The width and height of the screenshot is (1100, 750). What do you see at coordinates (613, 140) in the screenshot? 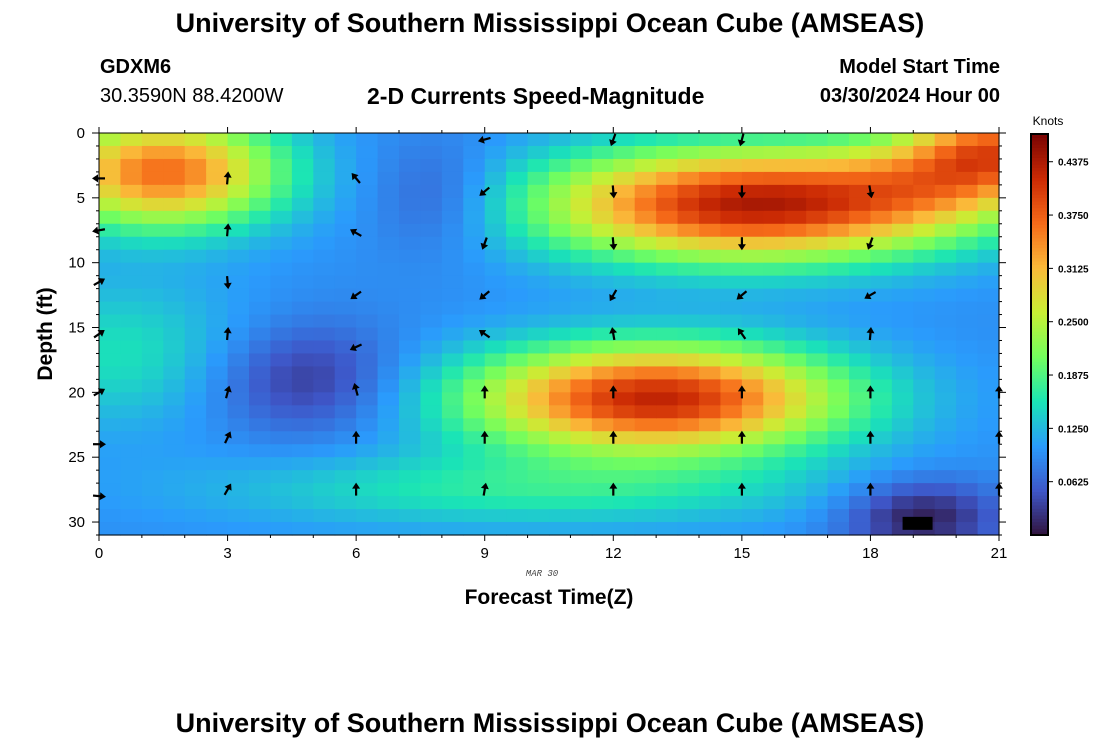
I see `current-arrow` at bounding box center [613, 140].